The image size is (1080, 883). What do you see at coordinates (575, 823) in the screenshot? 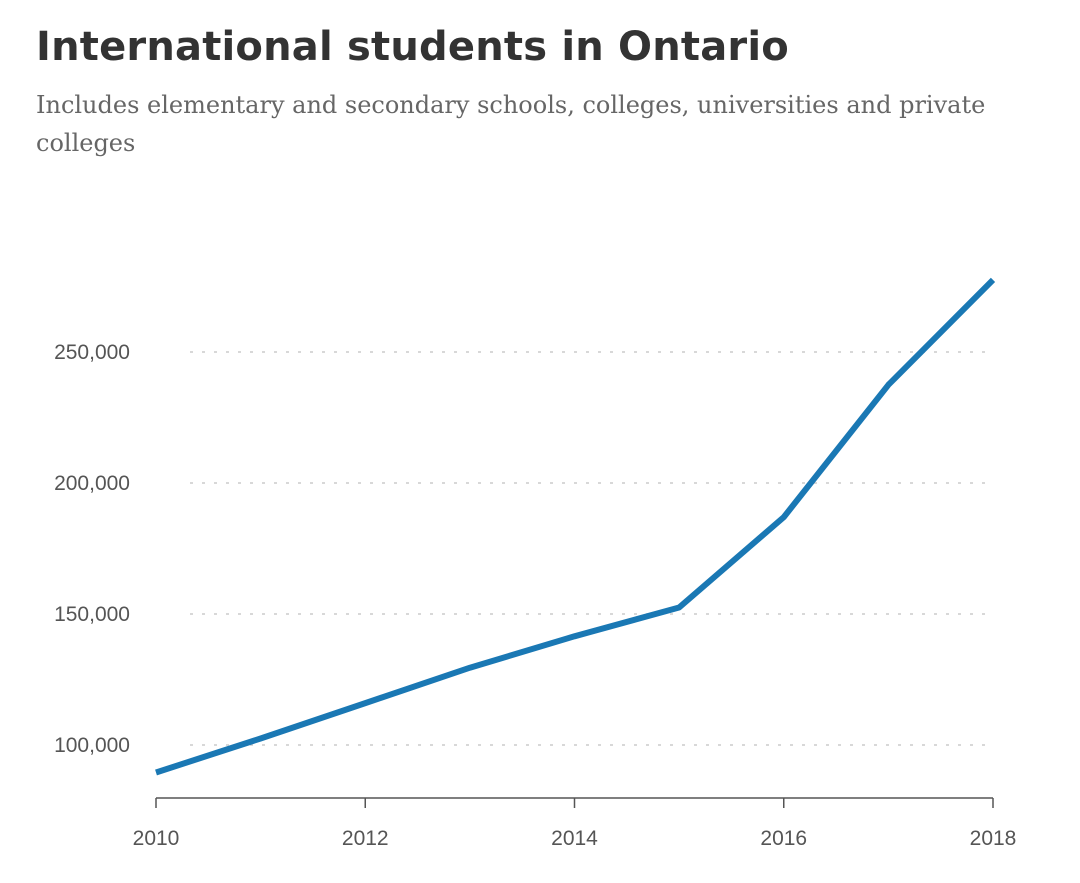
I see `x-axis: 2010 2012 2014 2016 2018` at bounding box center [575, 823].